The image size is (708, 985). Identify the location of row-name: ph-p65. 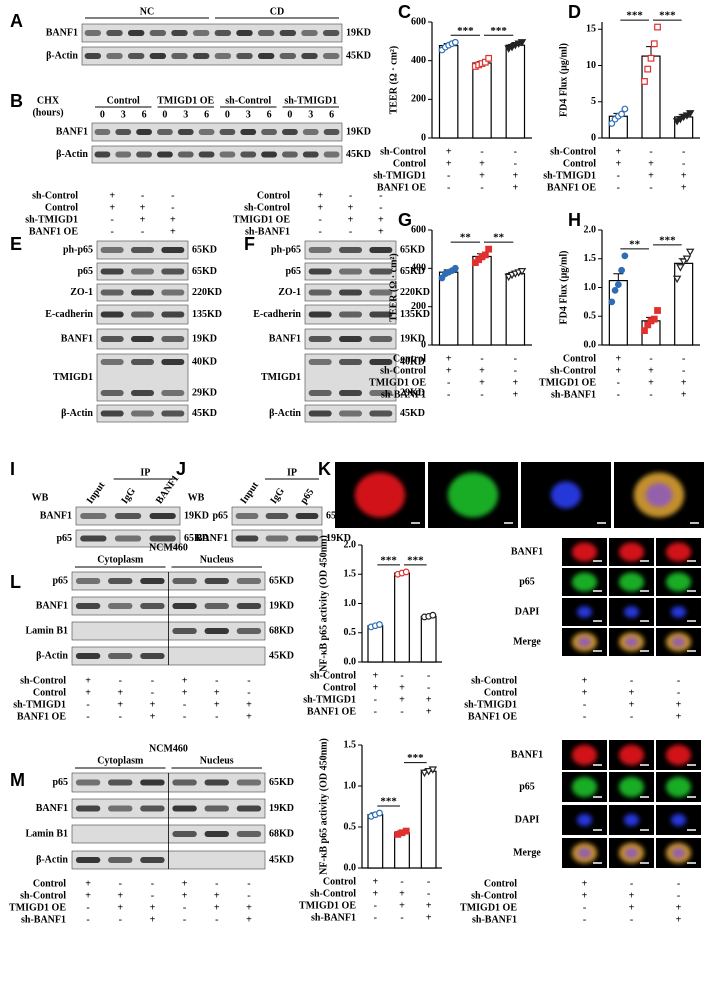
(78, 249).